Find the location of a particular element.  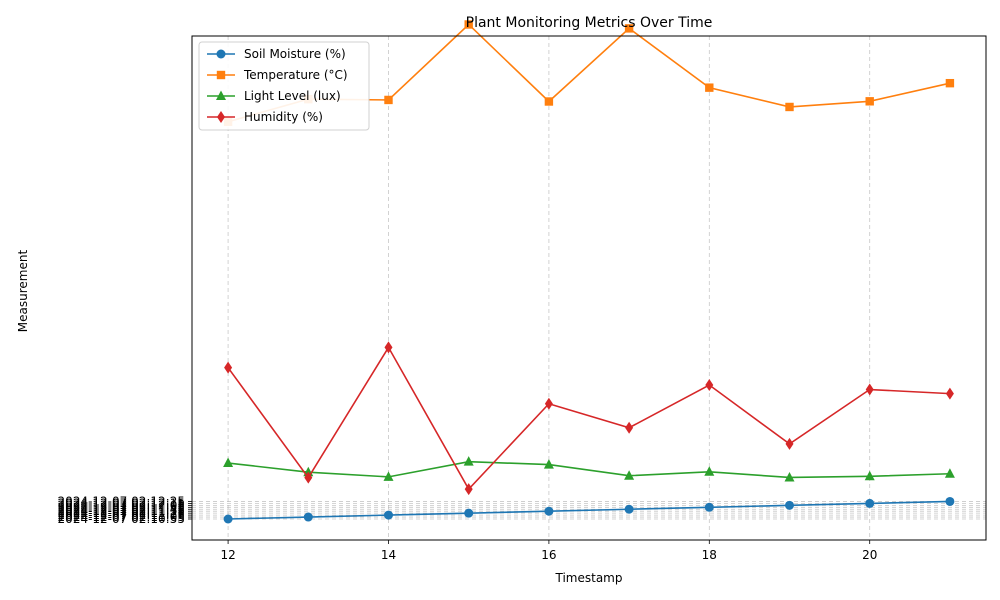

y-tick-label: 2024-12-07 02:11:35 is located at coordinates (121, 511).